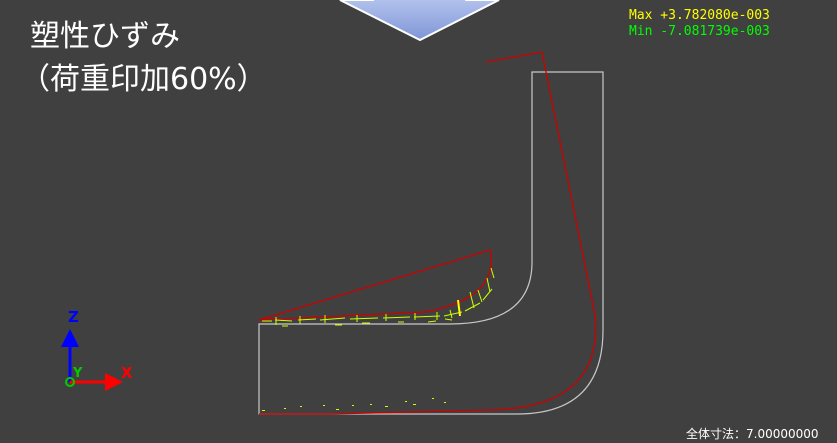 The width and height of the screenshot is (837, 443). What do you see at coordinates (78, 373) in the screenshot?
I see `y-axis-label: Y` at bounding box center [78, 373].